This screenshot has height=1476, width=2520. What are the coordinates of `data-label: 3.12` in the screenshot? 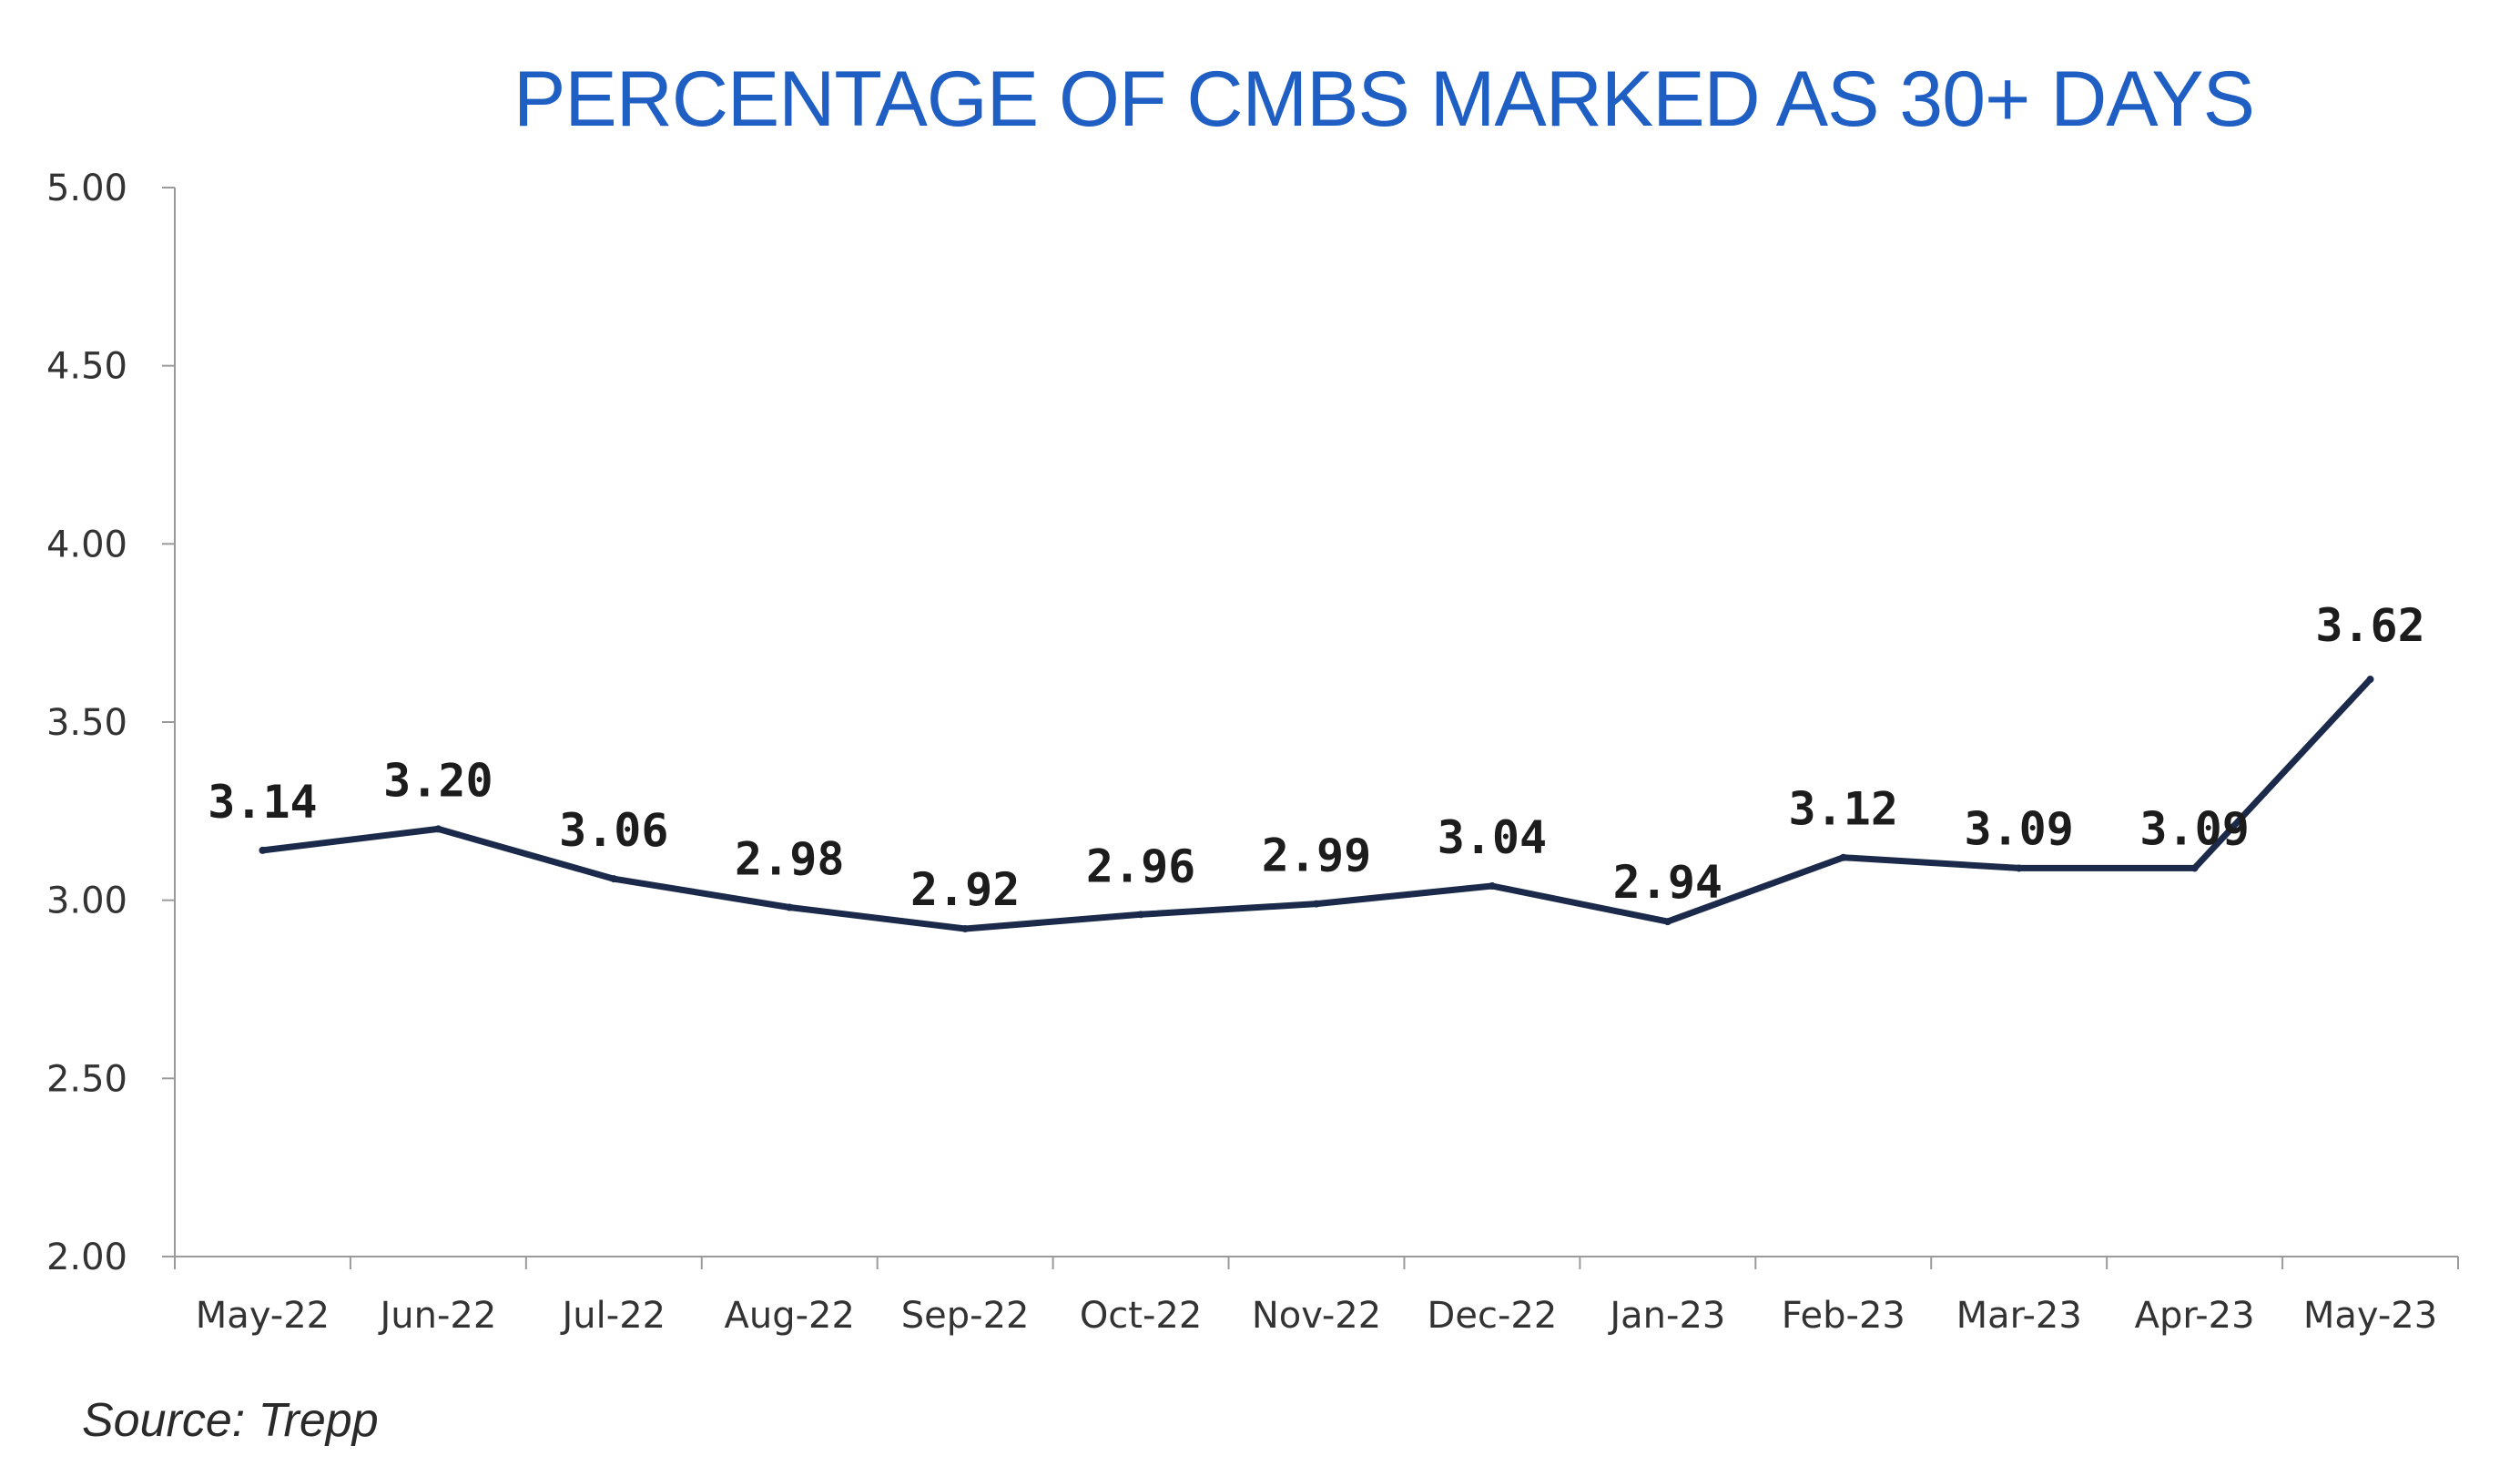 It's located at (1843, 809).